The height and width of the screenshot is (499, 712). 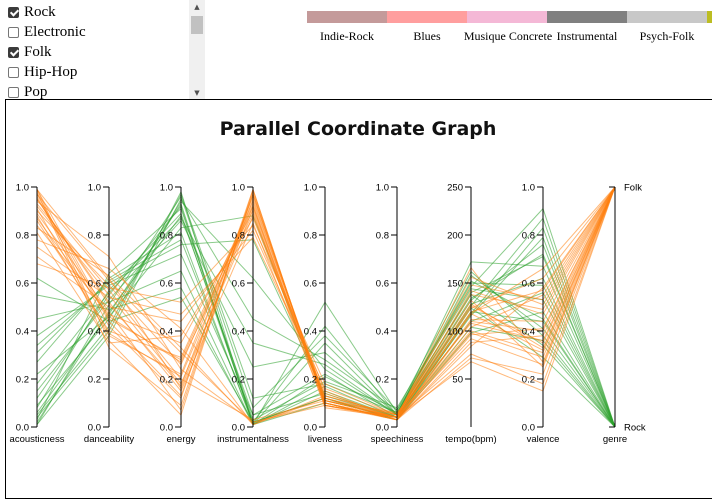 I want to click on legend-label-psych-folk: Psych-Folk, so click(x=667, y=36).